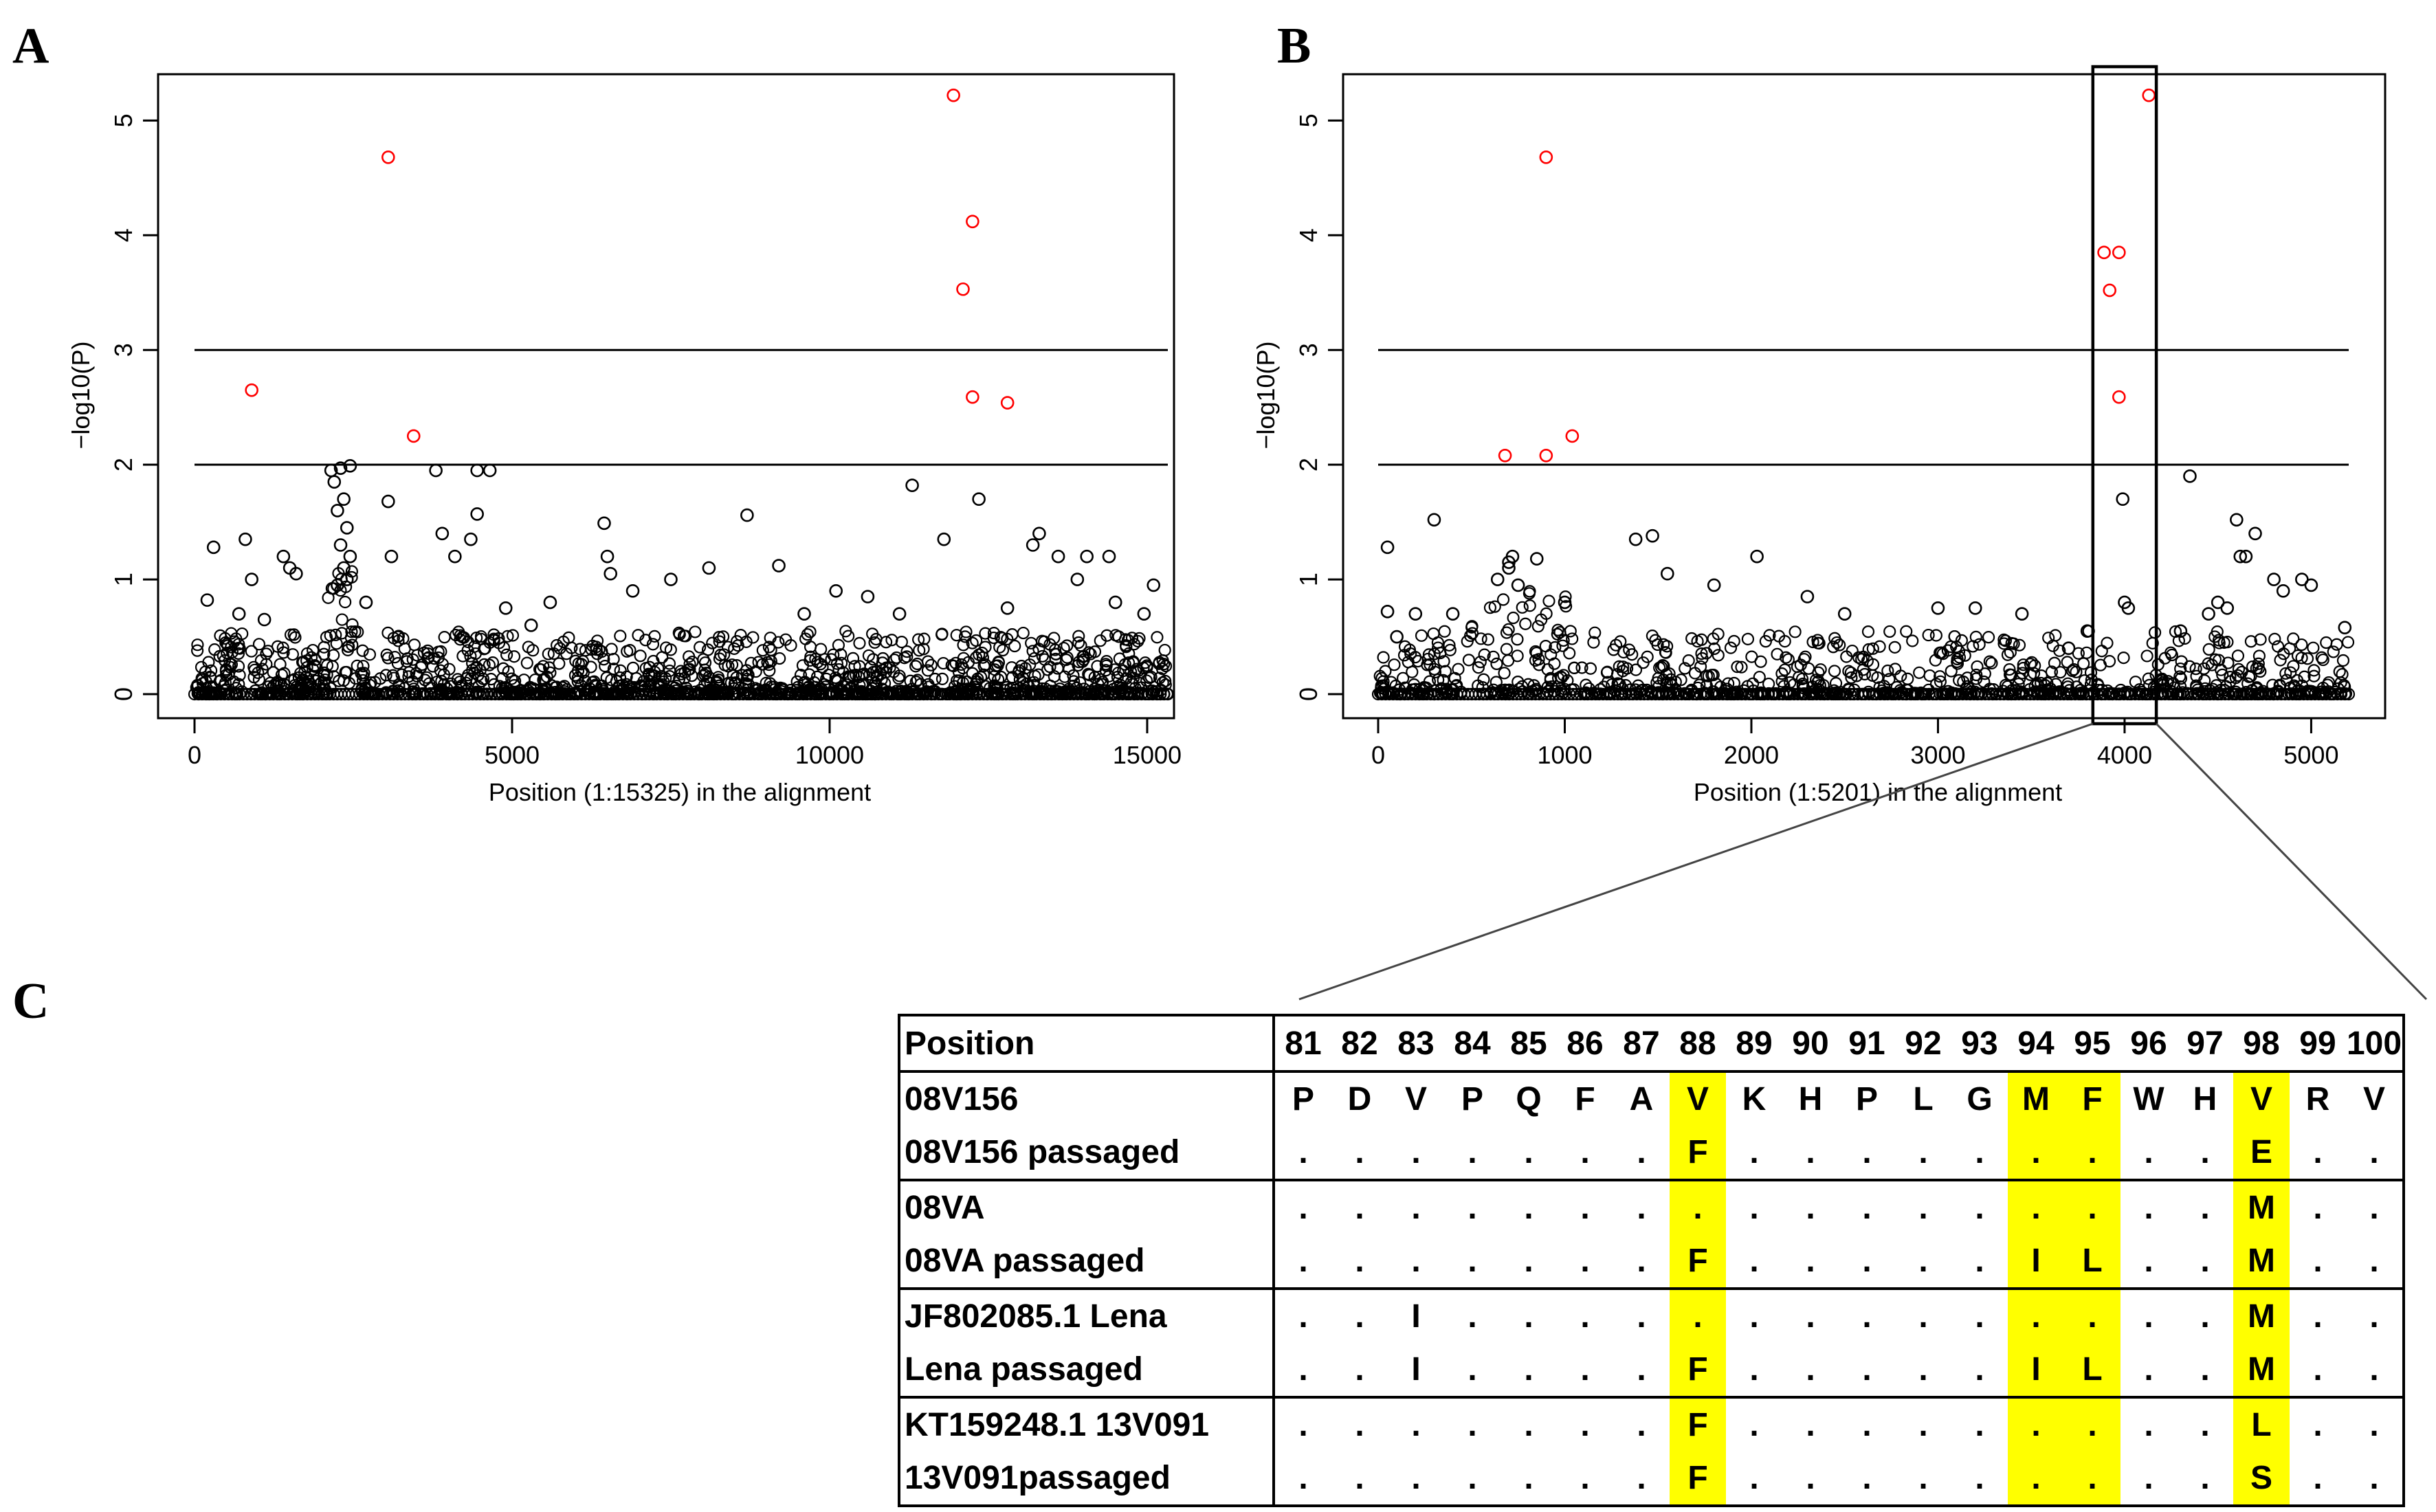 The width and height of the screenshot is (2436, 1512). What do you see at coordinates (1651, 1479) in the screenshot?
I see `alignment-row: 13V091passaged....... F......... S..` at bounding box center [1651, 1479].